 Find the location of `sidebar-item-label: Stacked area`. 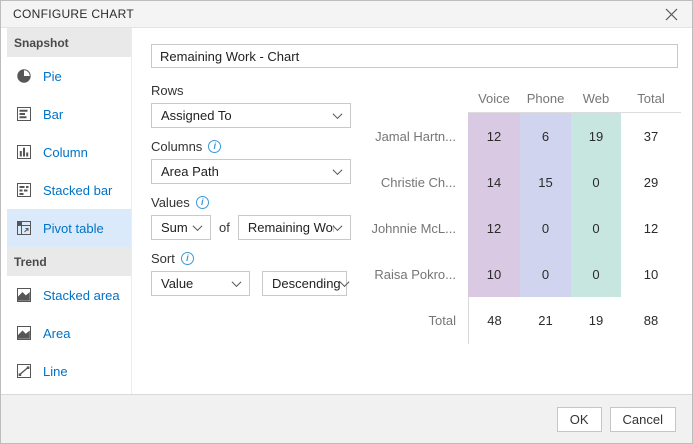

sidebar-item-label: Stacked area is located at coordinates (81, 295).